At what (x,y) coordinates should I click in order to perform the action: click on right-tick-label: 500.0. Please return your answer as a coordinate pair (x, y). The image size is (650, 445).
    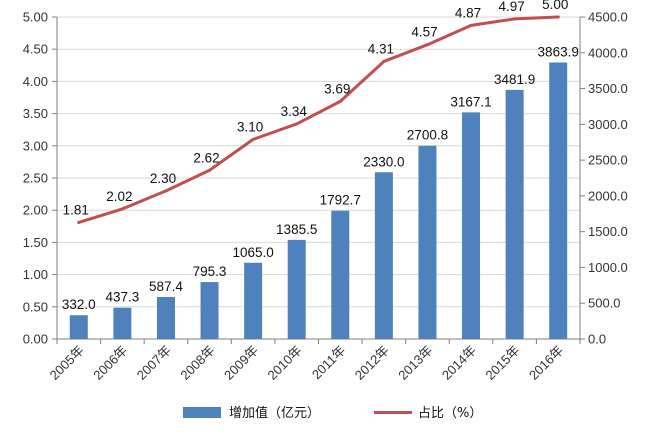
    Looking at the image, I should click on (604, 303).